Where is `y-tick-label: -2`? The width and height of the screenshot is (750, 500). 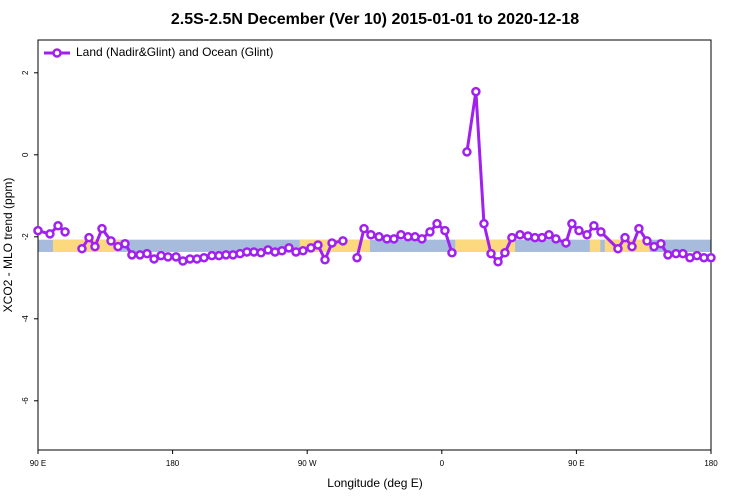
y-tick-label: -2 is located at coordinates (25, 237).